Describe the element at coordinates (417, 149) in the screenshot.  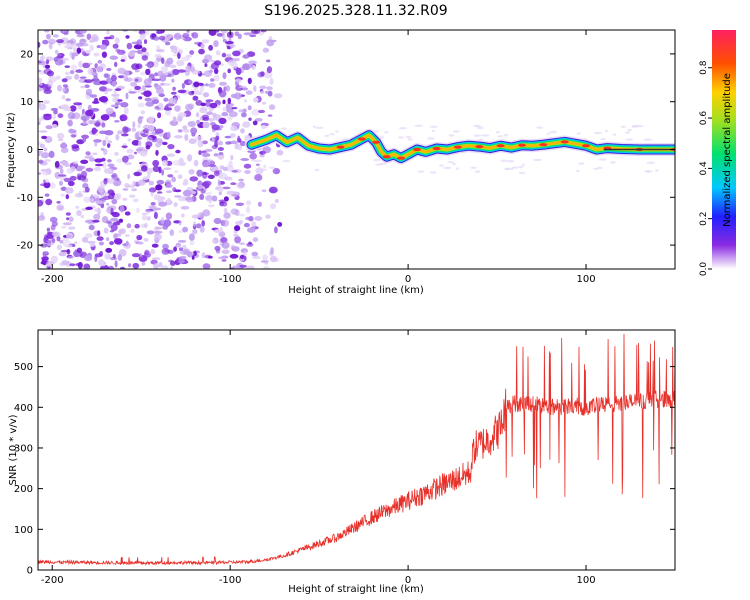
I see `ridge-peak` at that location.